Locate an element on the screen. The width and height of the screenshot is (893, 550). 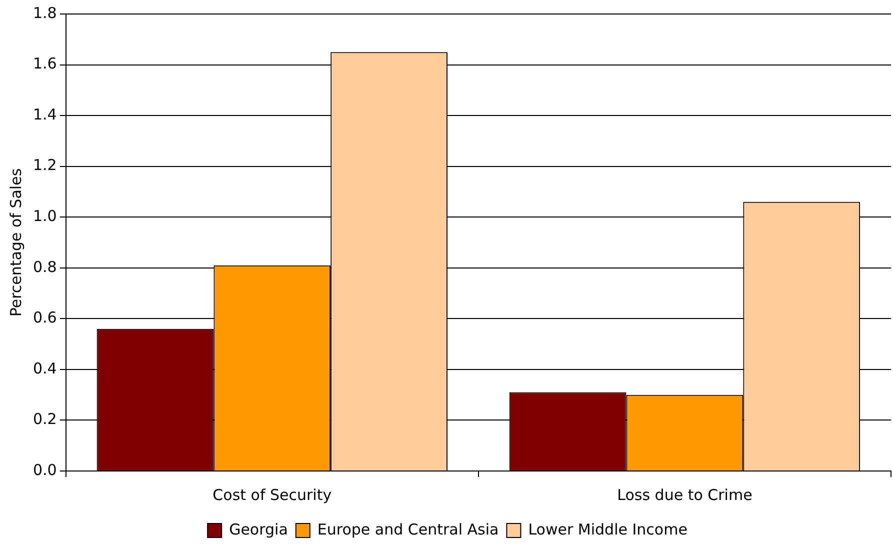
y-axis-title: Percentage of Sales is located at coordinates (15, 242).